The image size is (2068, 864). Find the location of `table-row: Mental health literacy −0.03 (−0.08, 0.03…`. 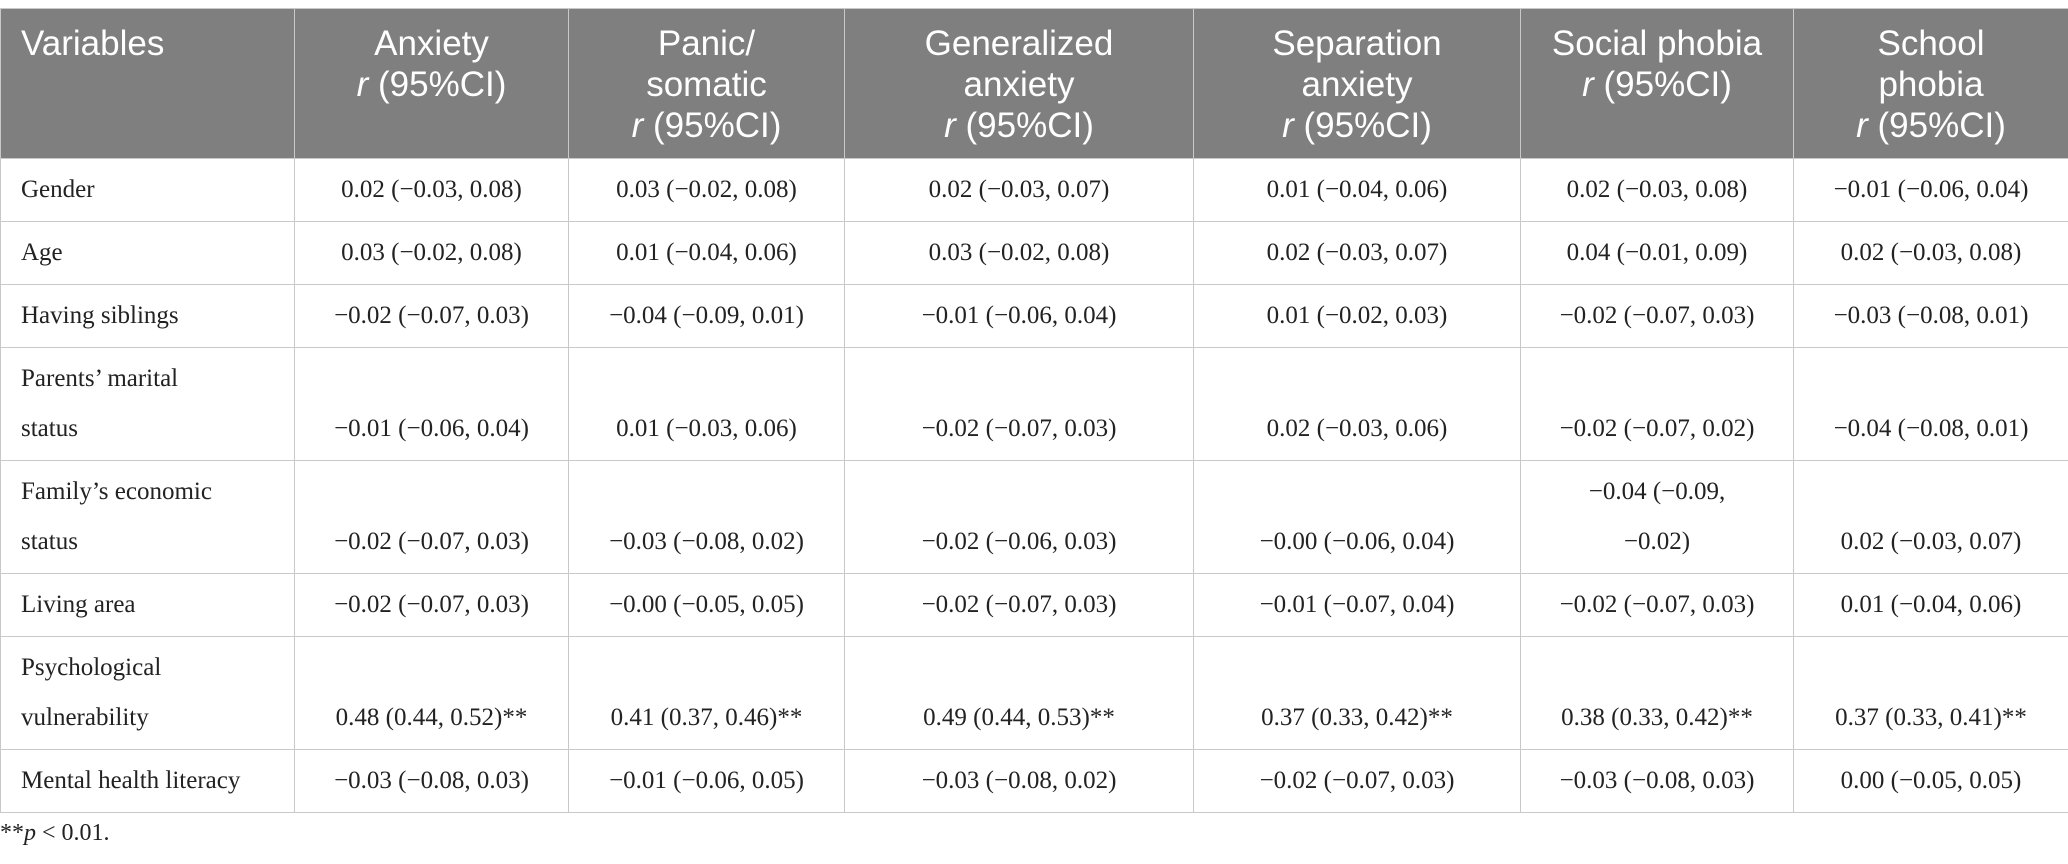

table-row: Mental health literacy −0.03 (−0.08, 0.03… is located at coordinates (1034, 781).